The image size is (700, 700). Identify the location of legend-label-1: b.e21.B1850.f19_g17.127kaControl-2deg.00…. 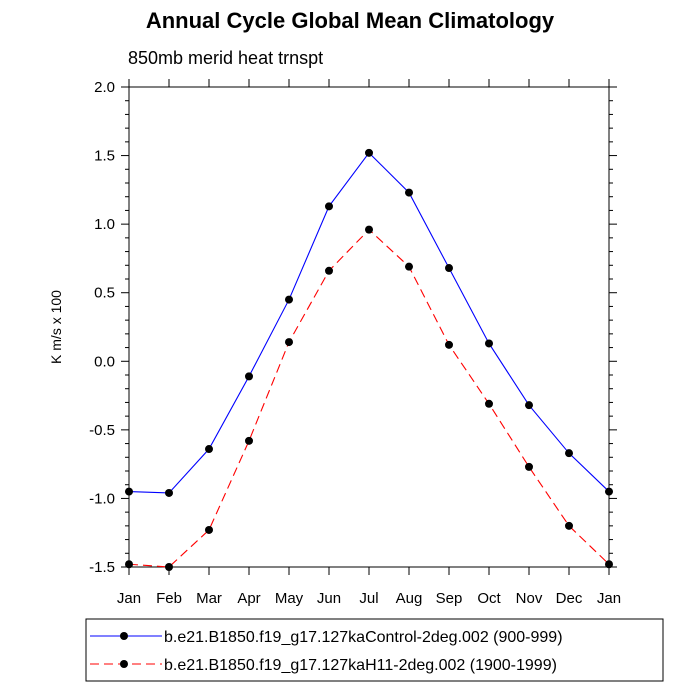
(363, 637).